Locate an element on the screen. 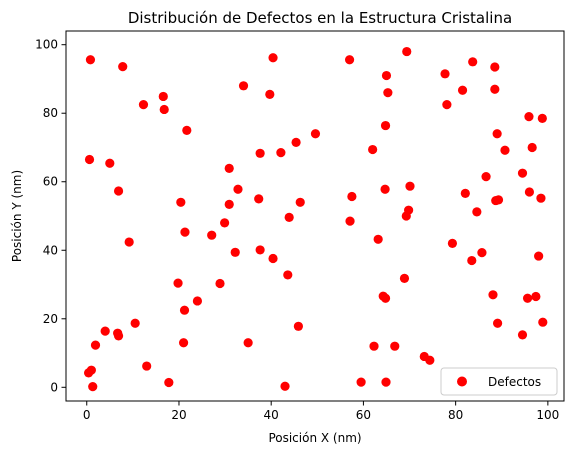 The height and width of the screenshot is (455, 571). x-tick-label: 40 is located at coordinates (271, 415).